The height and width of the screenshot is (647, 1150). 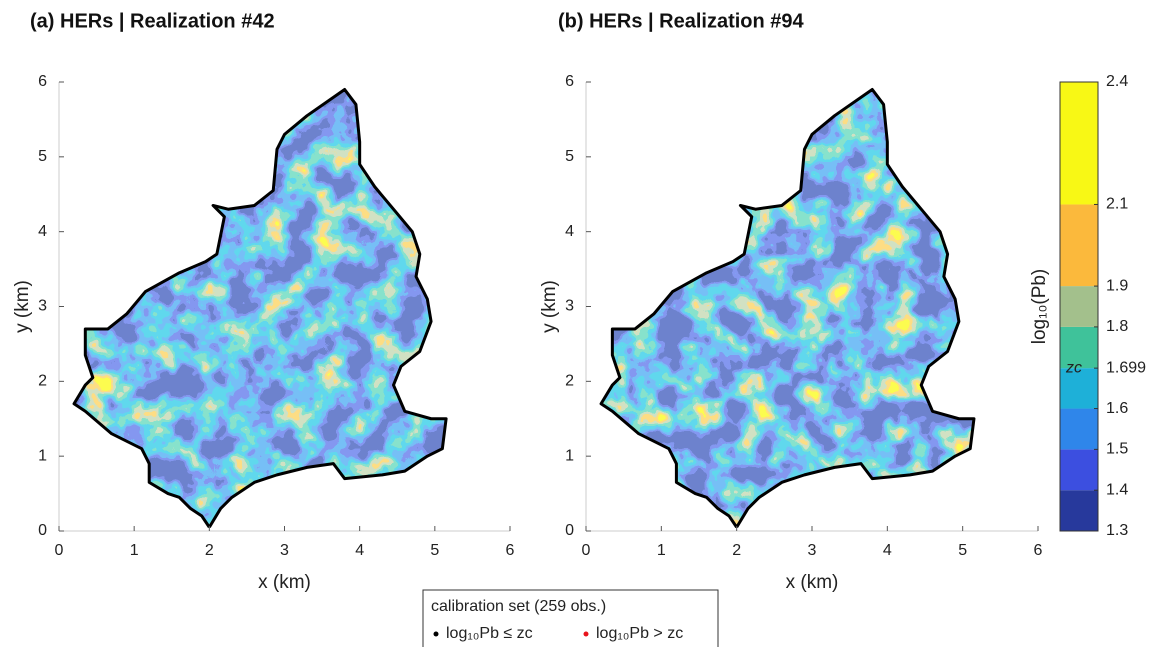 What do you see at coordinates (1117, 81) in the screenshot?
I see `colorbar-tick-label: 2.4` at bounding box center [1117, 81].